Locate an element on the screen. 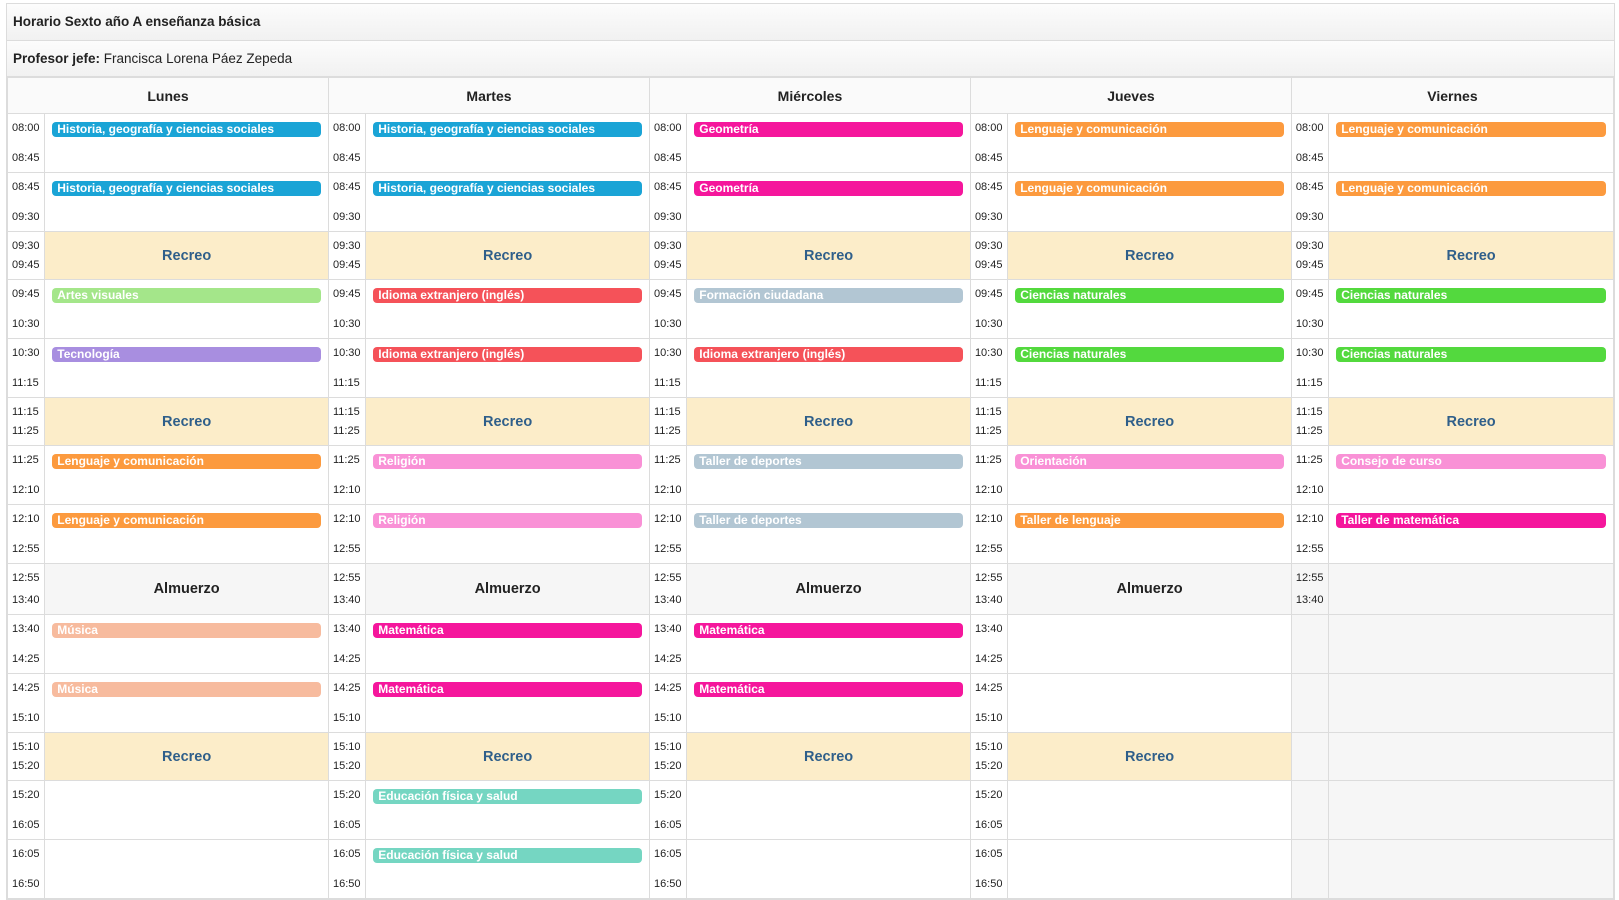  time-cell: 14:25 15:10 is located at coordinates (347, 703).